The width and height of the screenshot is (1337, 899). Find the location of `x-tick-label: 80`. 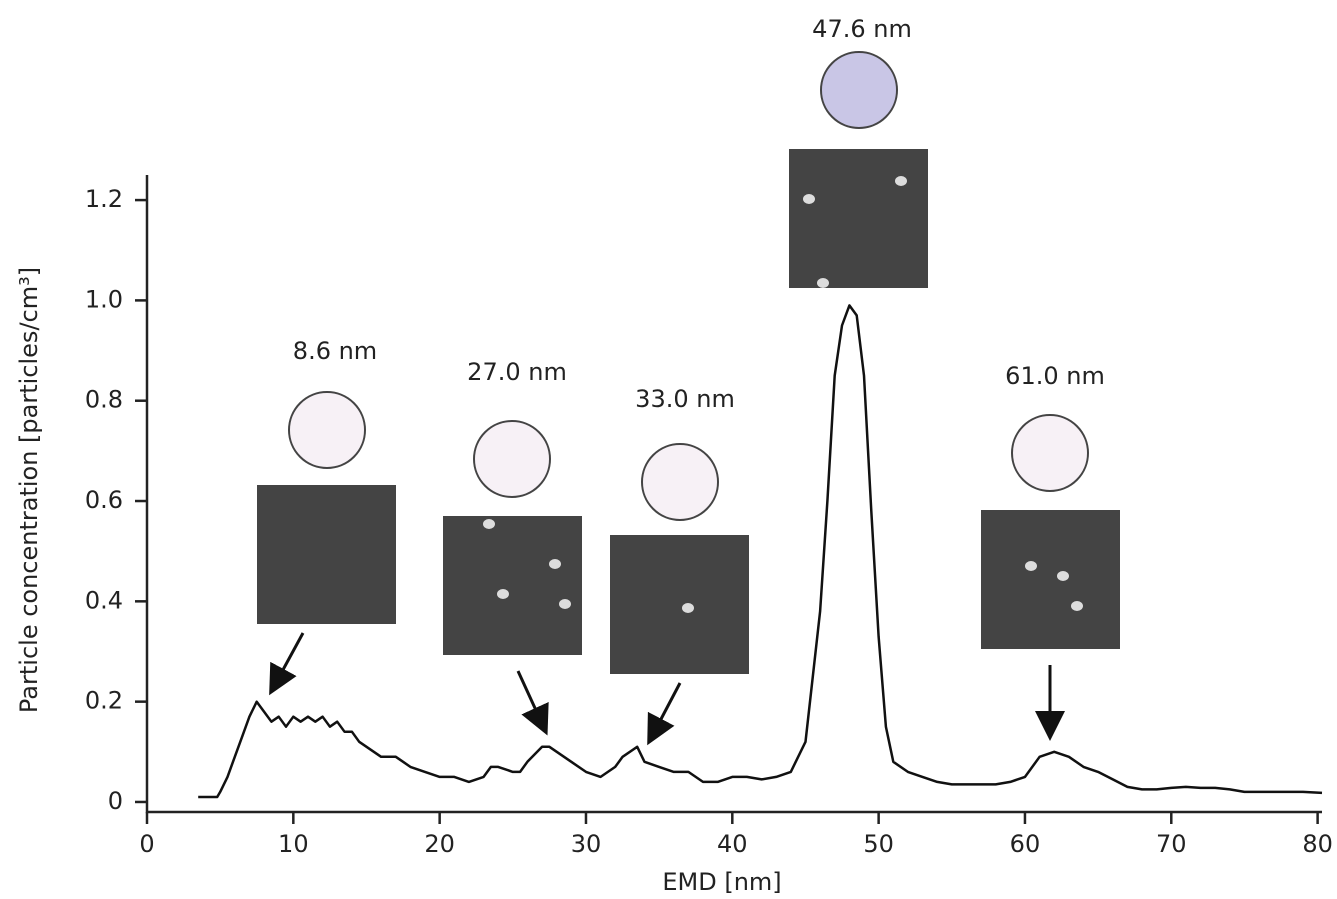

x-tick-label: 80 is located at coordinates (1317, 844).